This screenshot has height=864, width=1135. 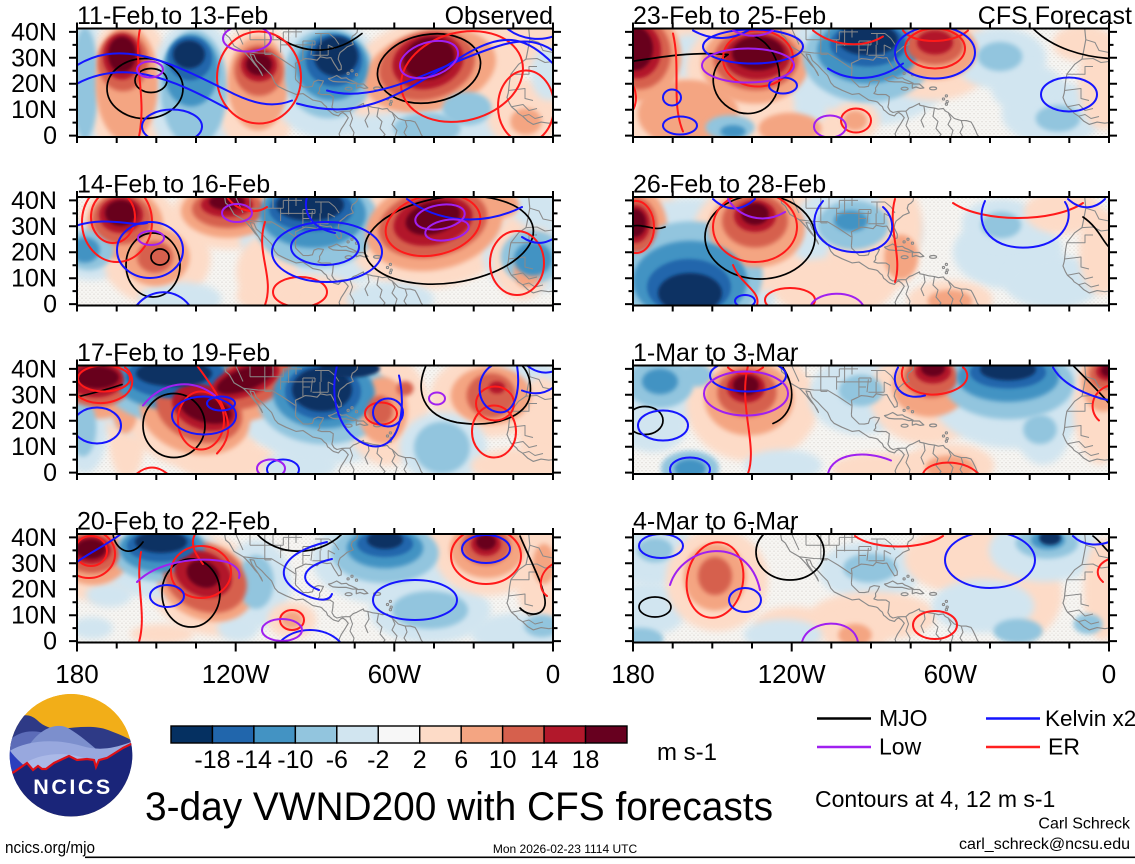 I want to click on svg-text: 17-Feb to 19-Feb, so click(x=173, y=353).